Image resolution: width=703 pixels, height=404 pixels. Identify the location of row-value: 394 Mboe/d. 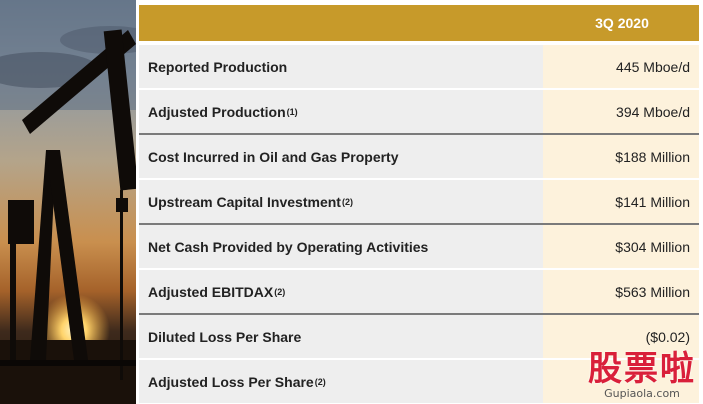
(621, 111).